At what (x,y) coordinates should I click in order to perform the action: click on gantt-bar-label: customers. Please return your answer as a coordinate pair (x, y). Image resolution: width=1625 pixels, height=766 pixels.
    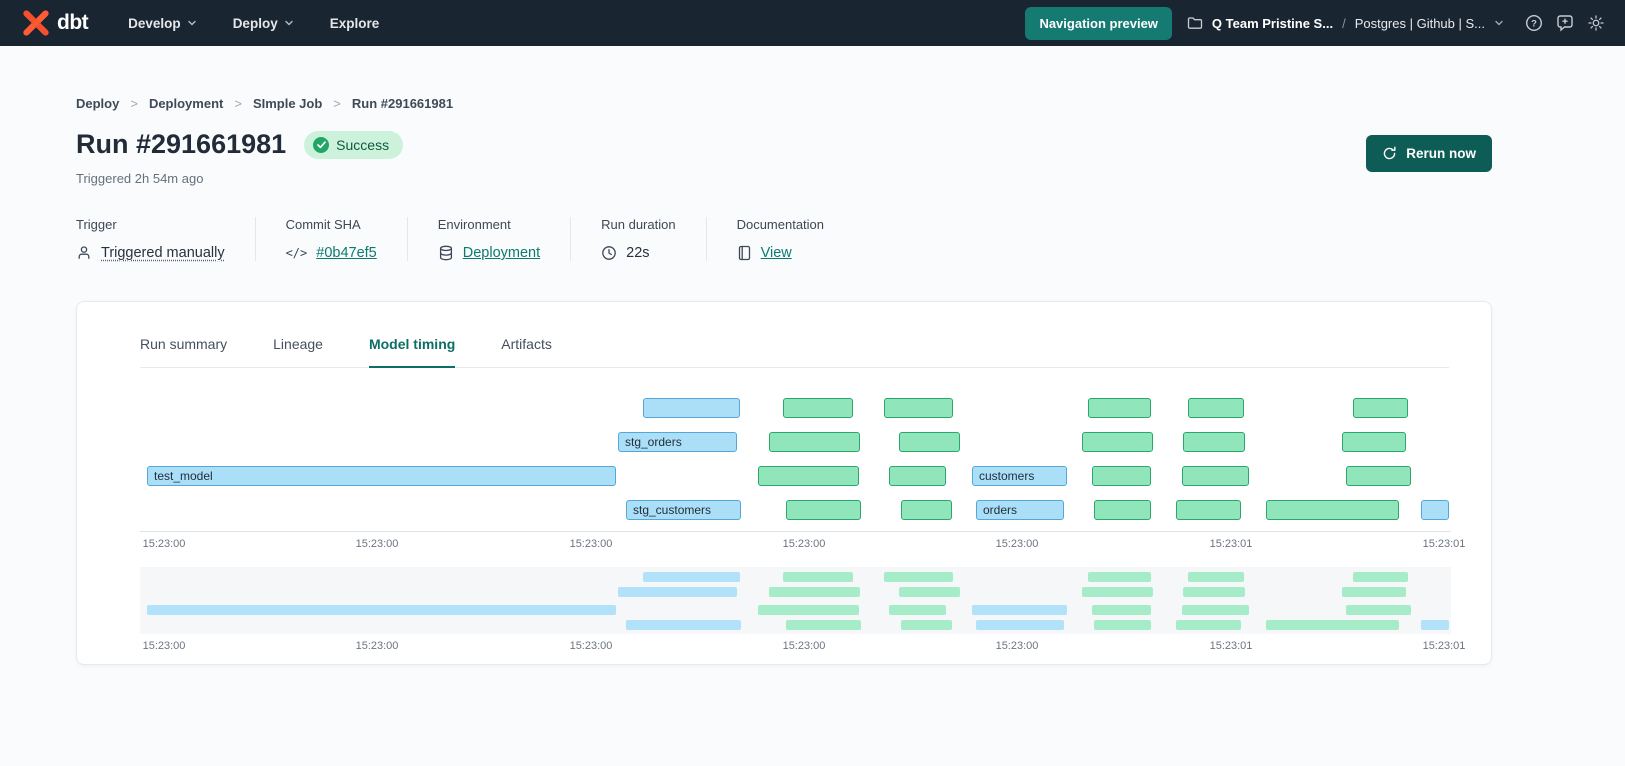
    Looking at the image, I should click on (1006, 476).